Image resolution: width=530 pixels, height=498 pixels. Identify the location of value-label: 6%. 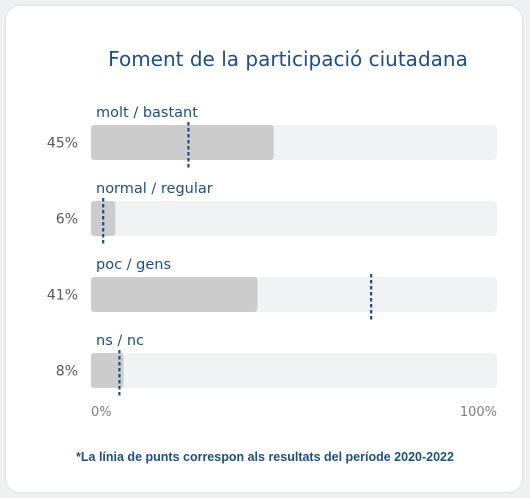
(67, 220).